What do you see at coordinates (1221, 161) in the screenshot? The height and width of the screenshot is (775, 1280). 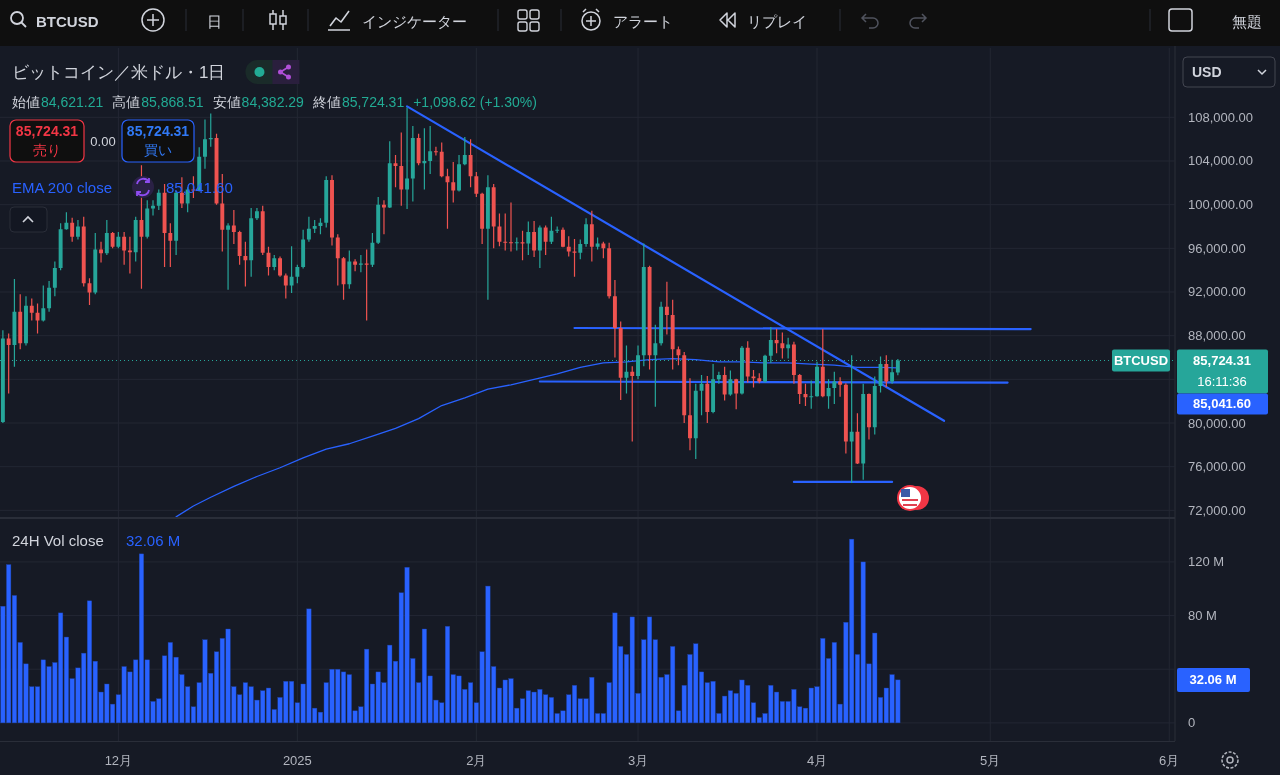 I see `y-tick-label: 104,000.00` at bounding box center [1221, 161].